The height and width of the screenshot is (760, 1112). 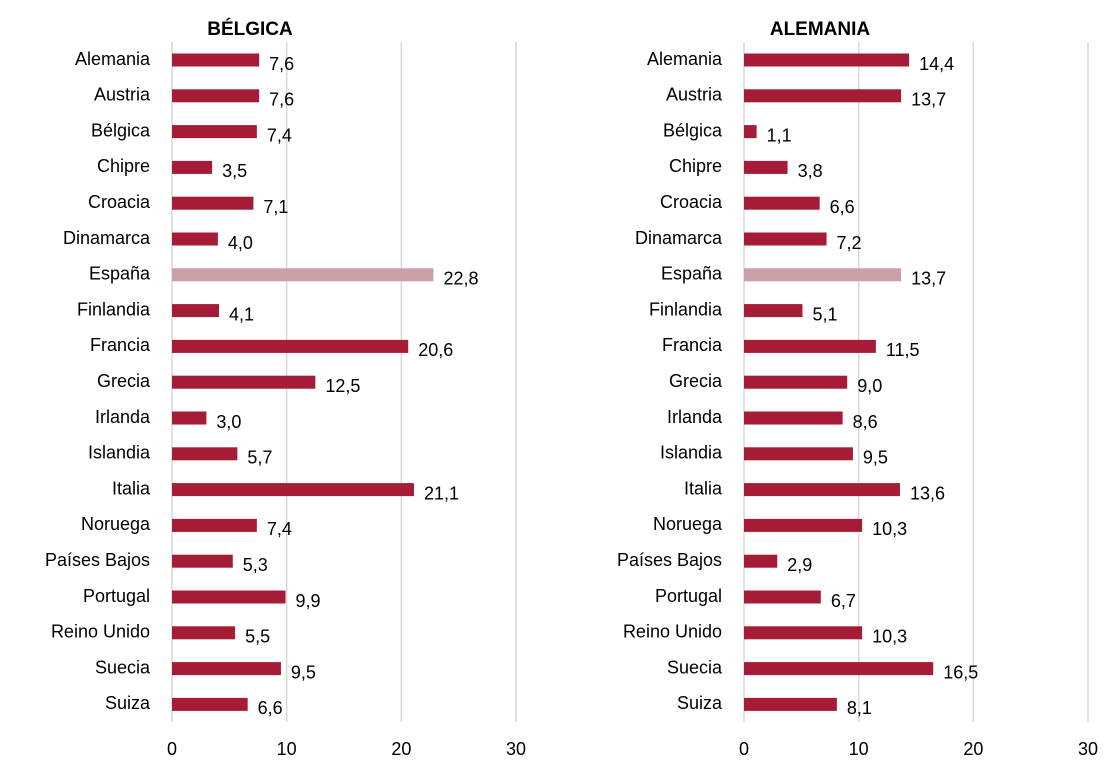 I want to click on data-label: 22,8, so click(x=460, y=279).